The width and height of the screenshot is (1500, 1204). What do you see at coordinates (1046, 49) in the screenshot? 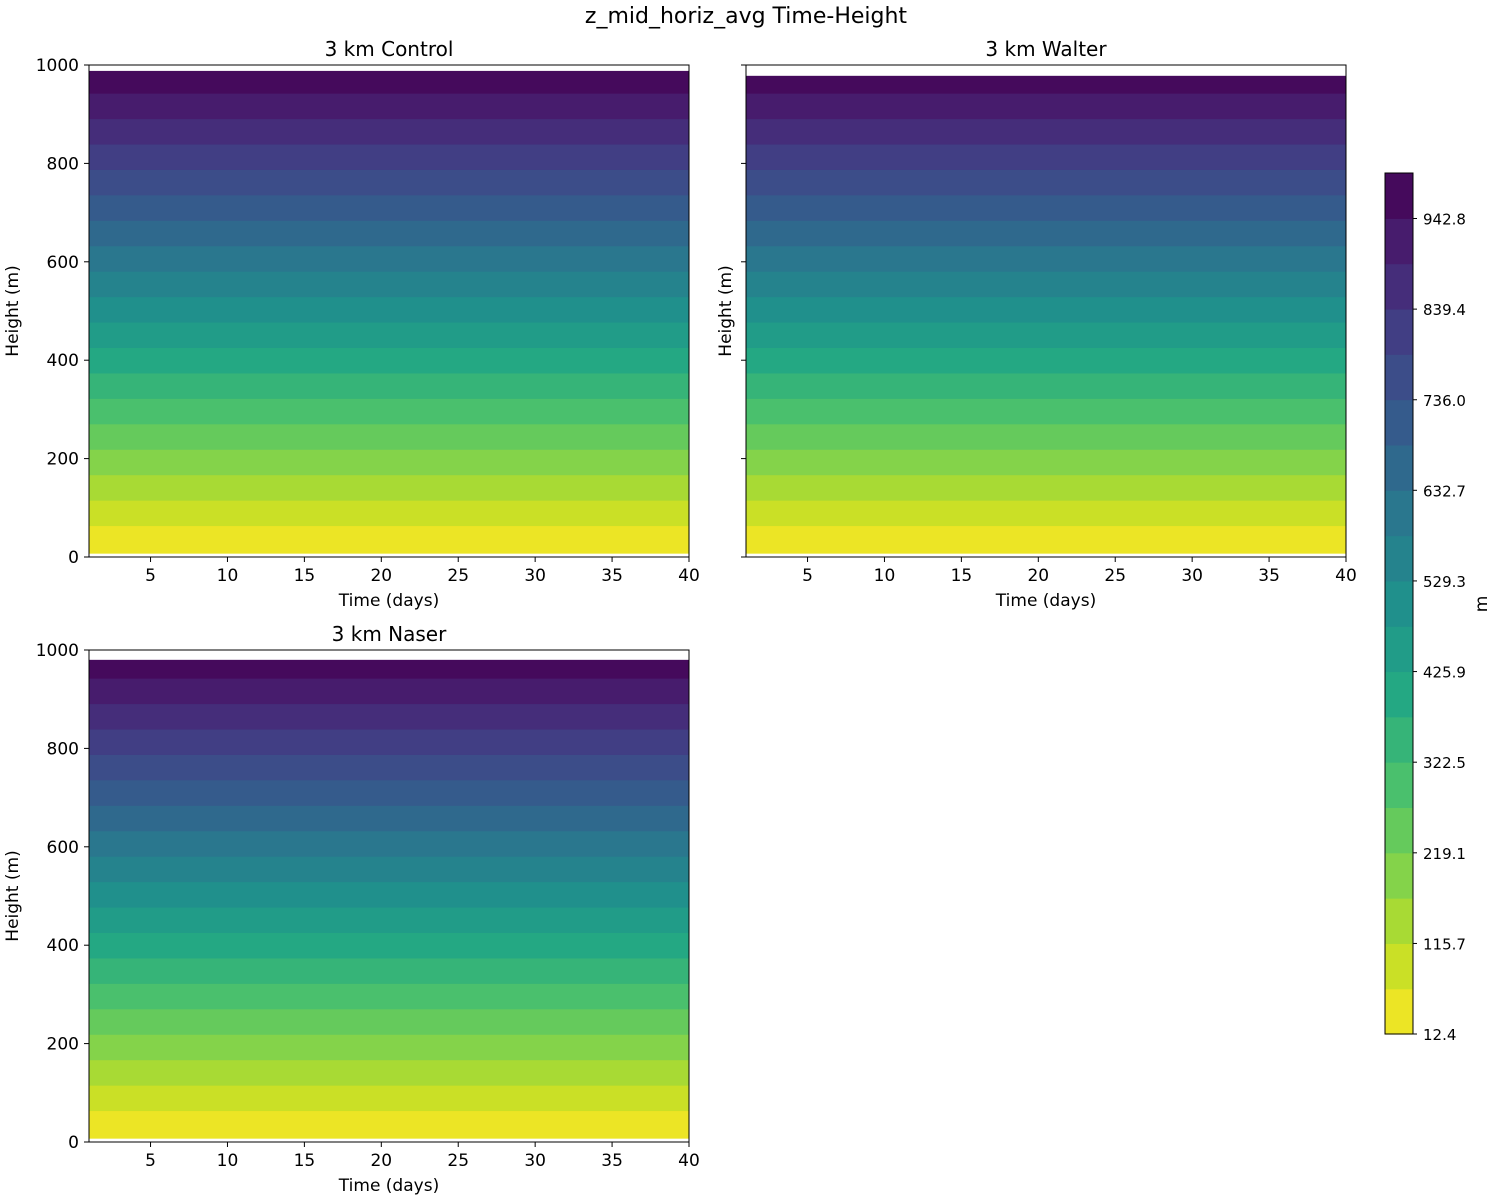
I see `panel-title: 3 km Walter` at bounding box center [1046, 49].